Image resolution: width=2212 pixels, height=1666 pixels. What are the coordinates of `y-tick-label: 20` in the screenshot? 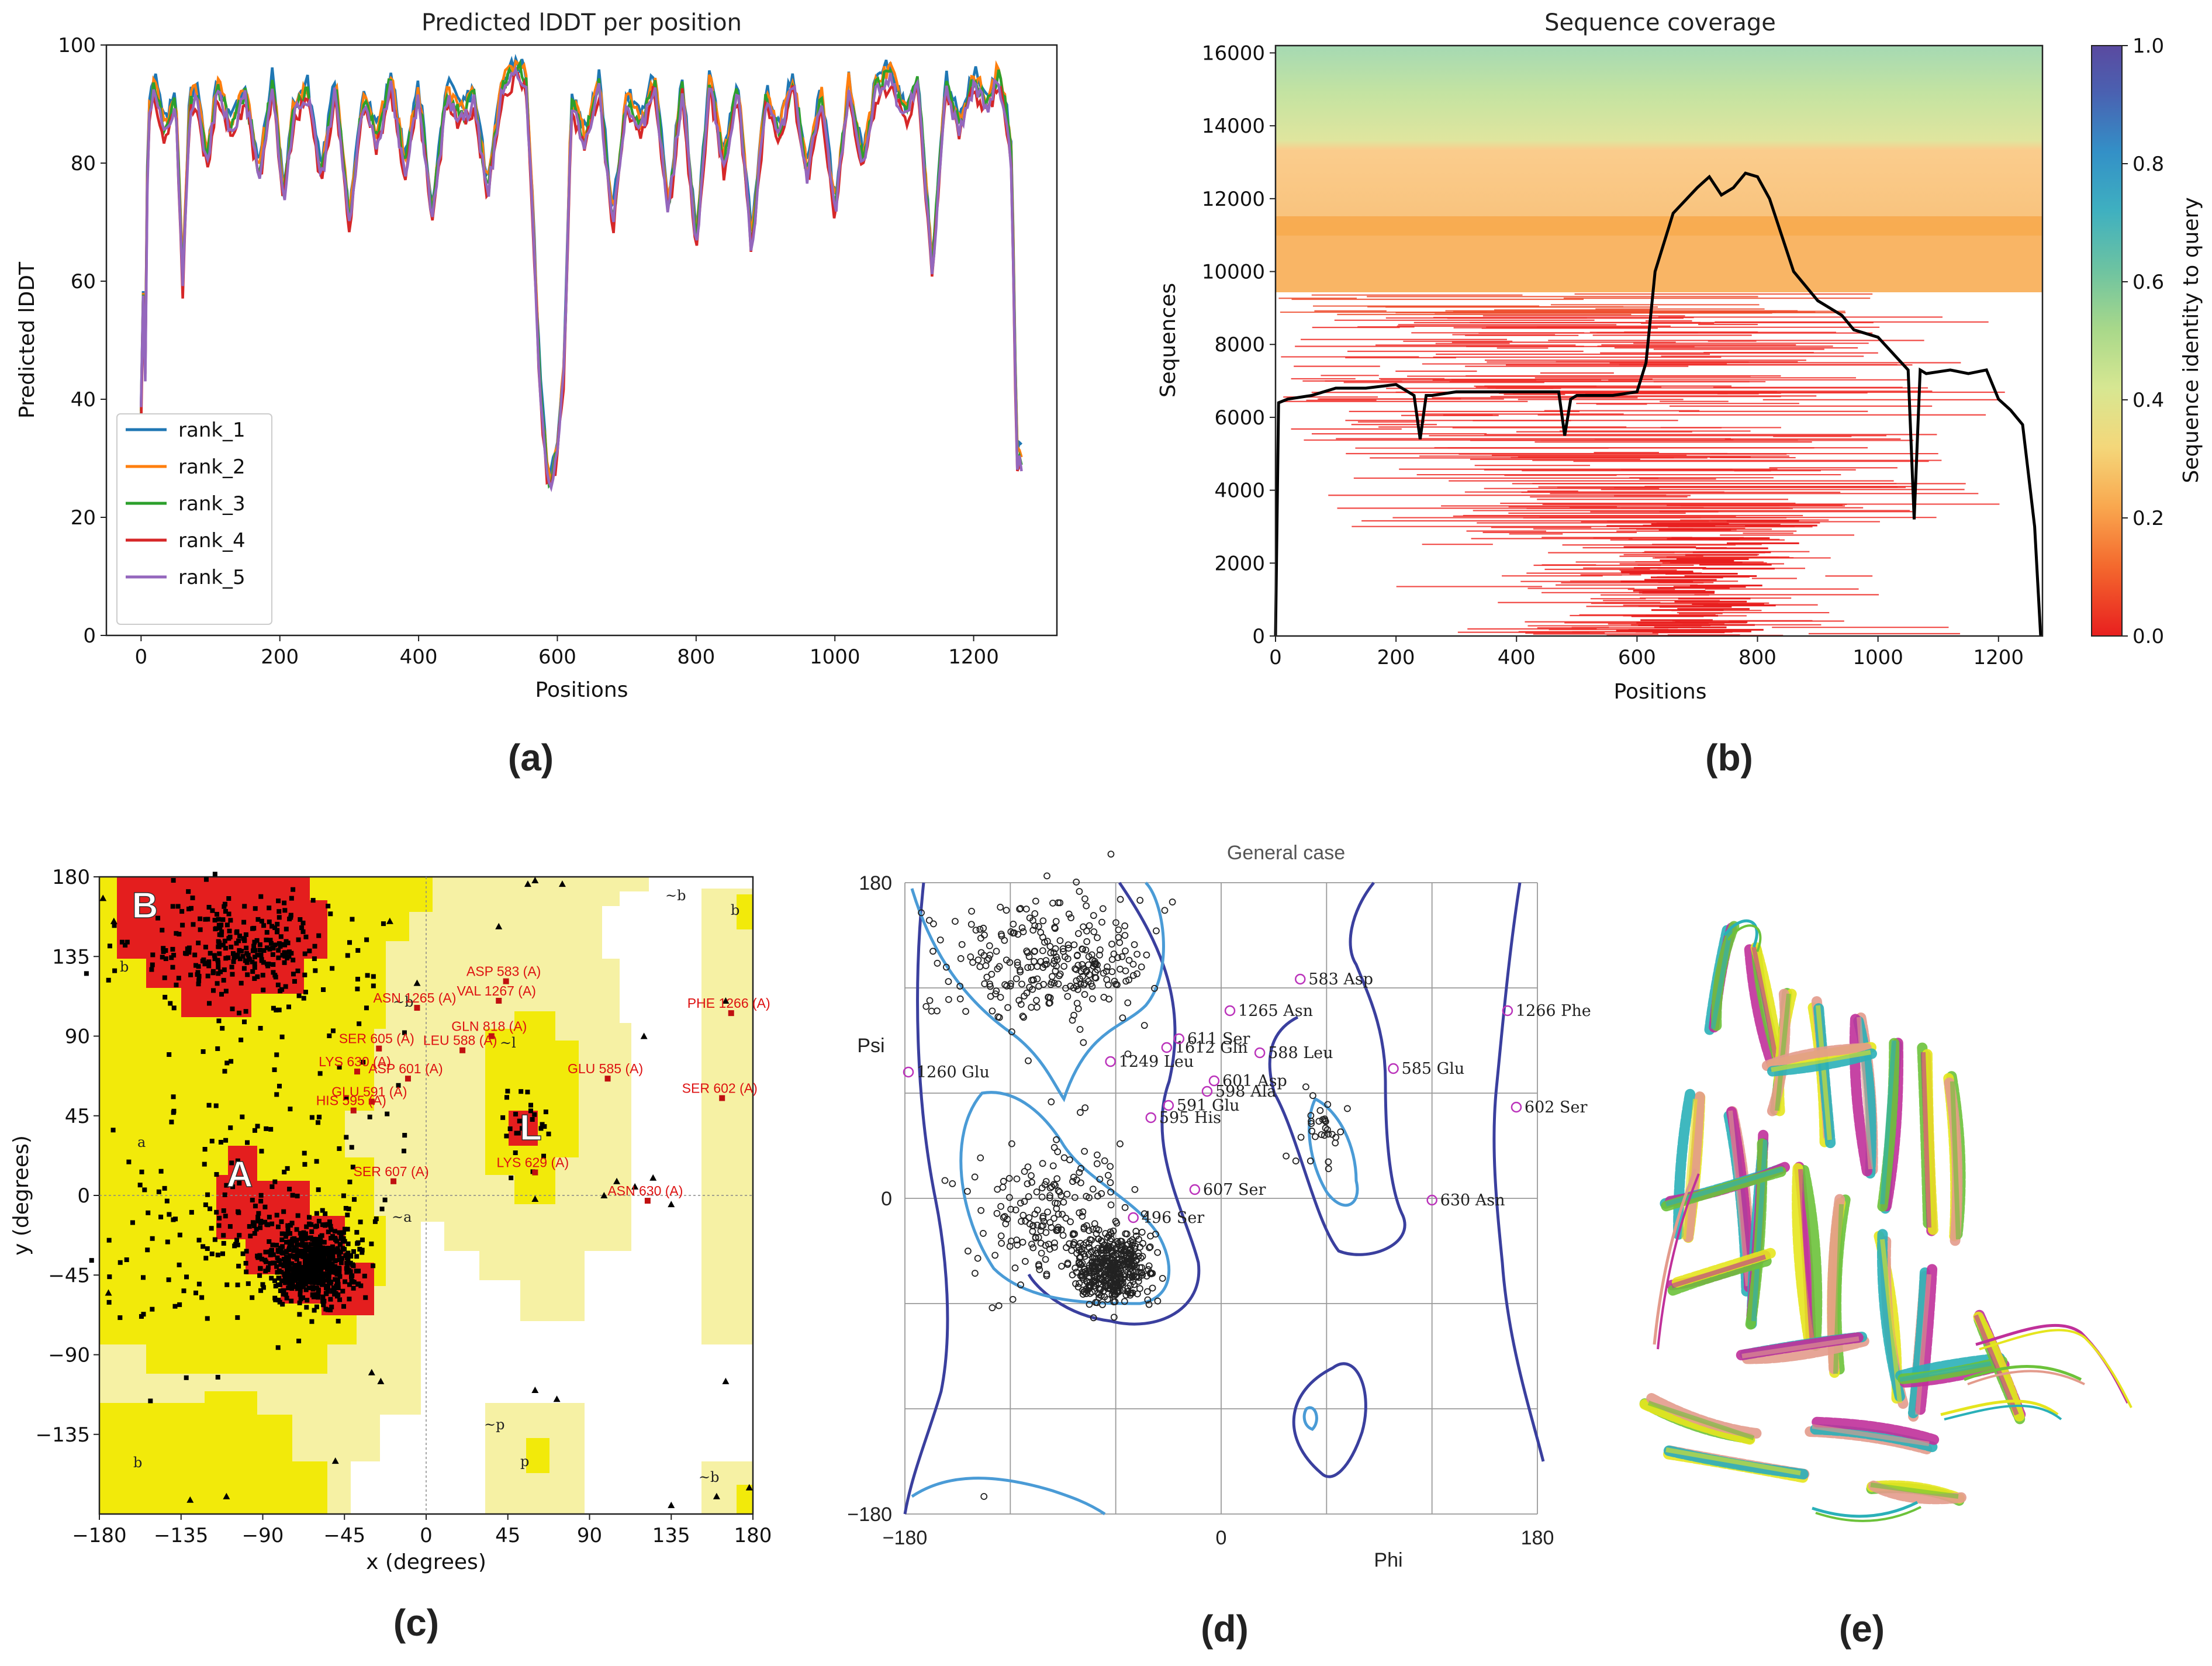 It's located at (83, 518).